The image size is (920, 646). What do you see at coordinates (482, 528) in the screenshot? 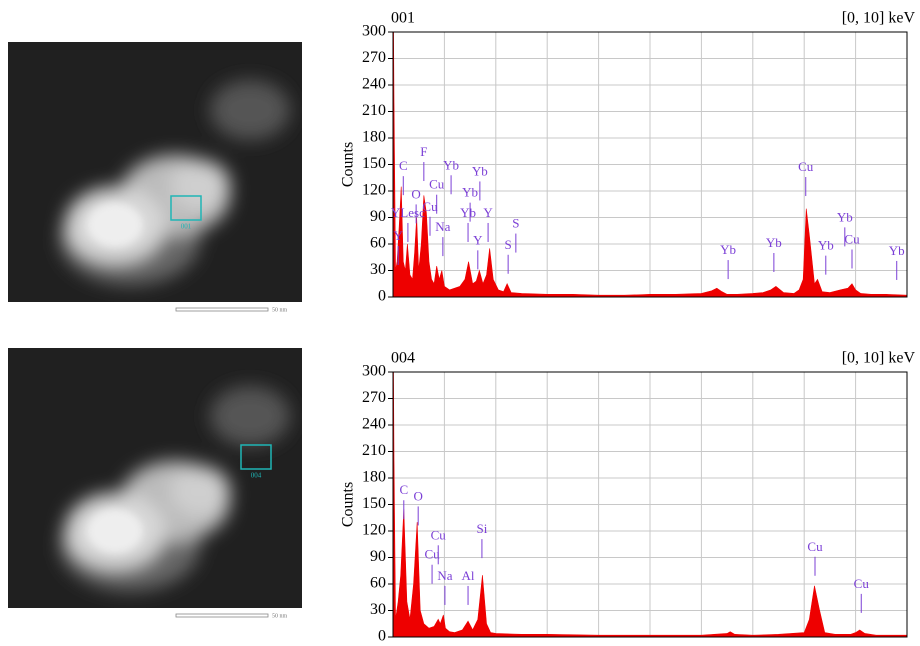
I see `peak-label: Si` at bounding box center [482, 528].